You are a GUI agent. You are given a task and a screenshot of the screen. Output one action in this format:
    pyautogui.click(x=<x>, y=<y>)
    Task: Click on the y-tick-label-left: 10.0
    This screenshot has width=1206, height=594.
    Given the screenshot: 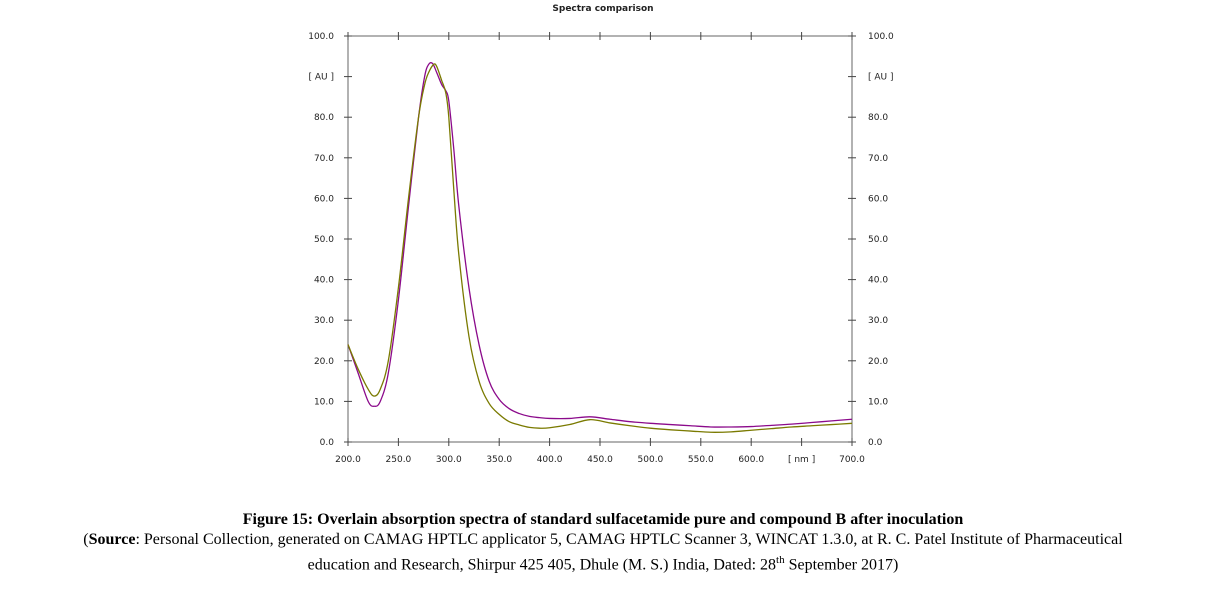 What is the action you would take?
    pyautogui.click(x=324, y=402)
    